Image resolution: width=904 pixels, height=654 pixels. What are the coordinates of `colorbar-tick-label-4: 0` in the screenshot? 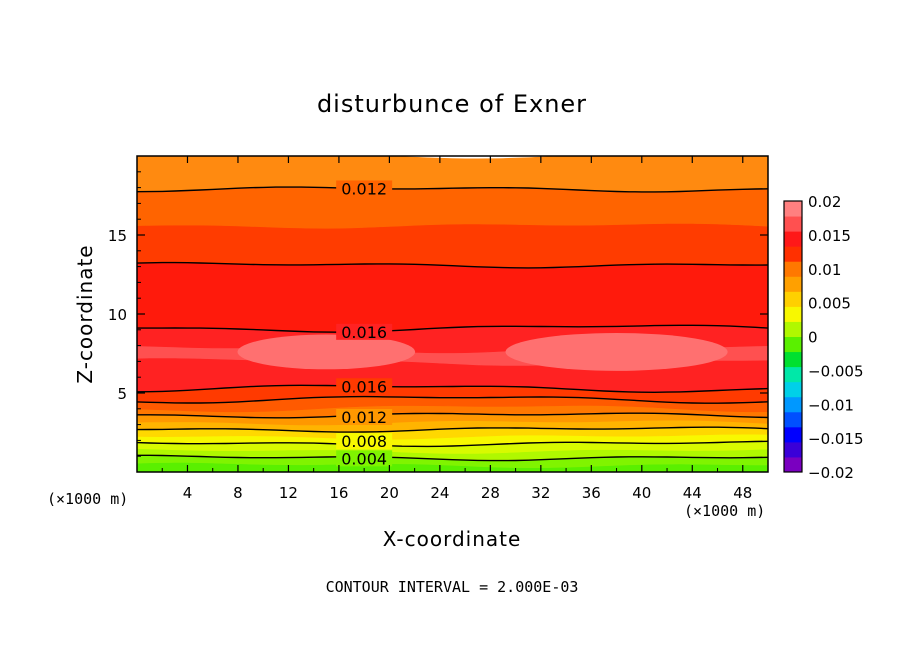 It's located at (813, 338).